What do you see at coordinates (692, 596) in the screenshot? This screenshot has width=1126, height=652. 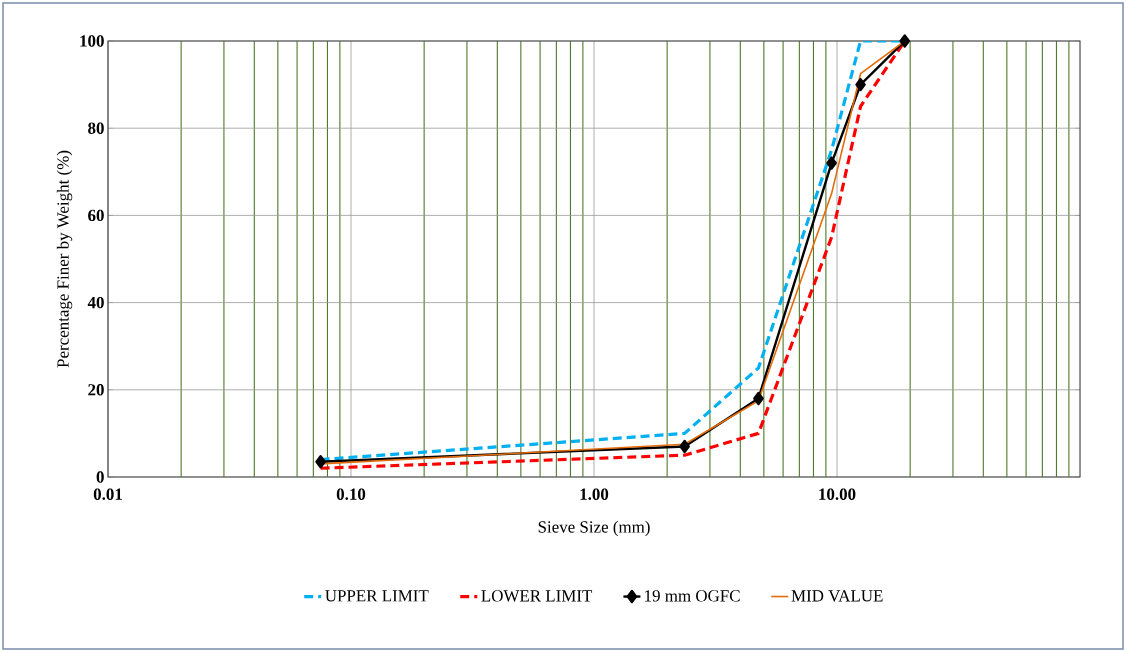 I see `legend-label: 19 mm OGFC` at bounding box center [692, 596].